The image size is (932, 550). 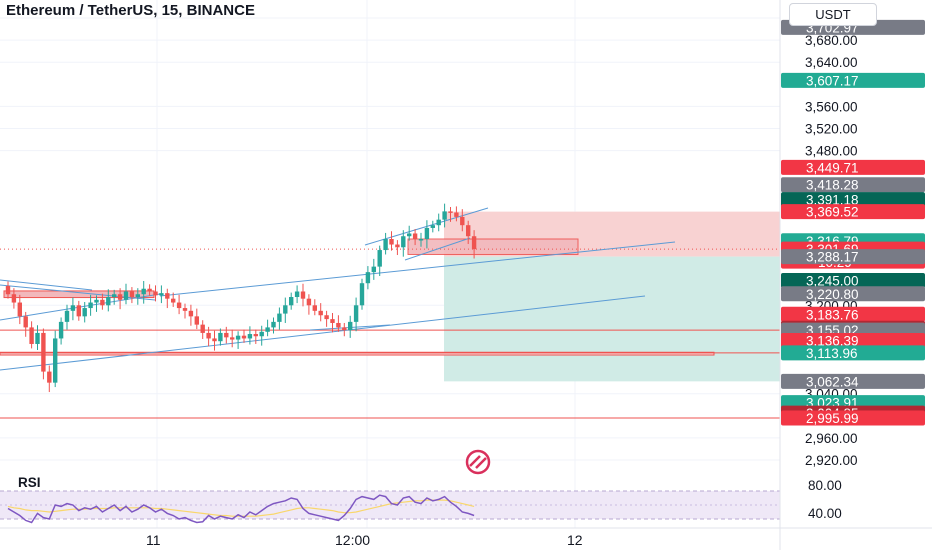 I want to click on time-label-12: 12, so click(x=575, y=540).